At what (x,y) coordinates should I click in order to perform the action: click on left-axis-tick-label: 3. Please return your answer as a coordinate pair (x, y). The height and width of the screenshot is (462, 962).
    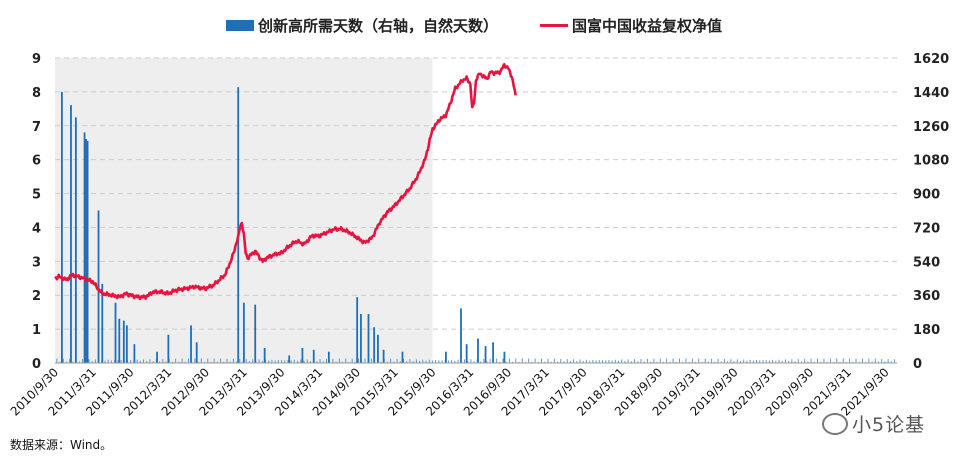
    Looking at the image, I should click on (36, 262).